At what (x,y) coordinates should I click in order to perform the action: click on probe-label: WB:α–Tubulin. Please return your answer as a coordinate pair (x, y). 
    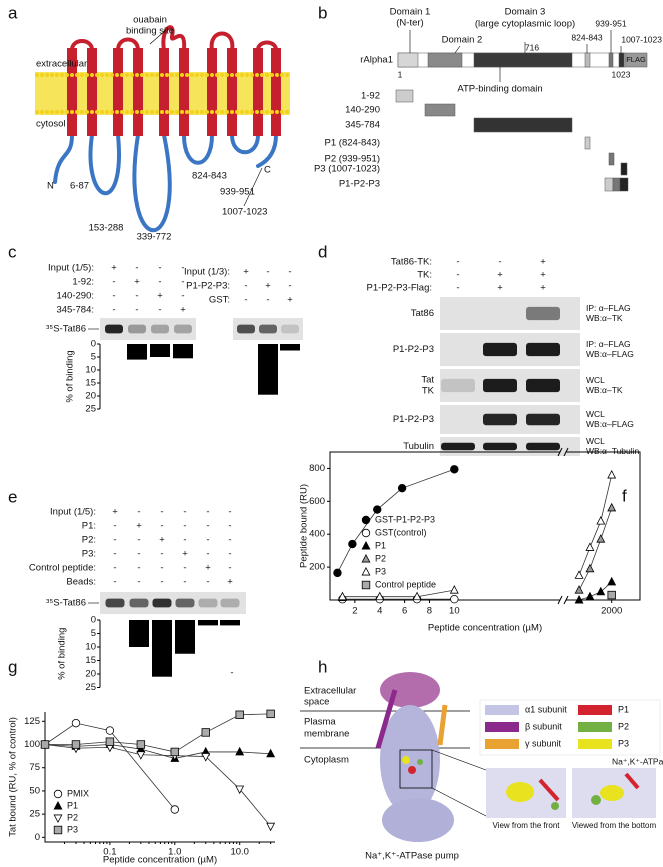
    Looking at the image, I should click on (613, 451).